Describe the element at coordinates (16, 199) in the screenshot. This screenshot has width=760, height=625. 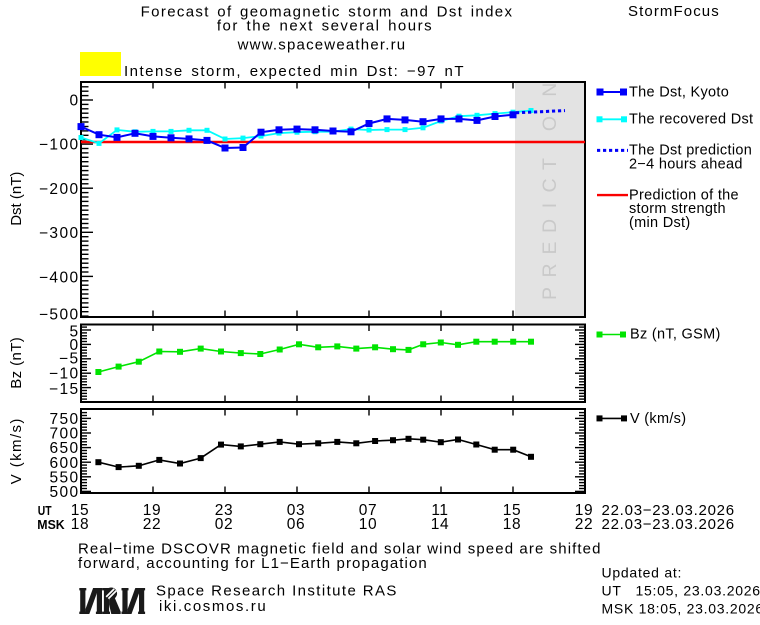
I see `svg-text: Dst (nT)` at that location.